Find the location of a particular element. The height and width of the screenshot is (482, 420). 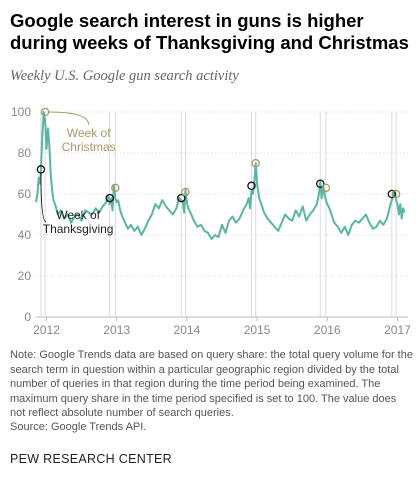

y-axis: 0 20 40 60 80 100 is located at coordinates (21, 214).